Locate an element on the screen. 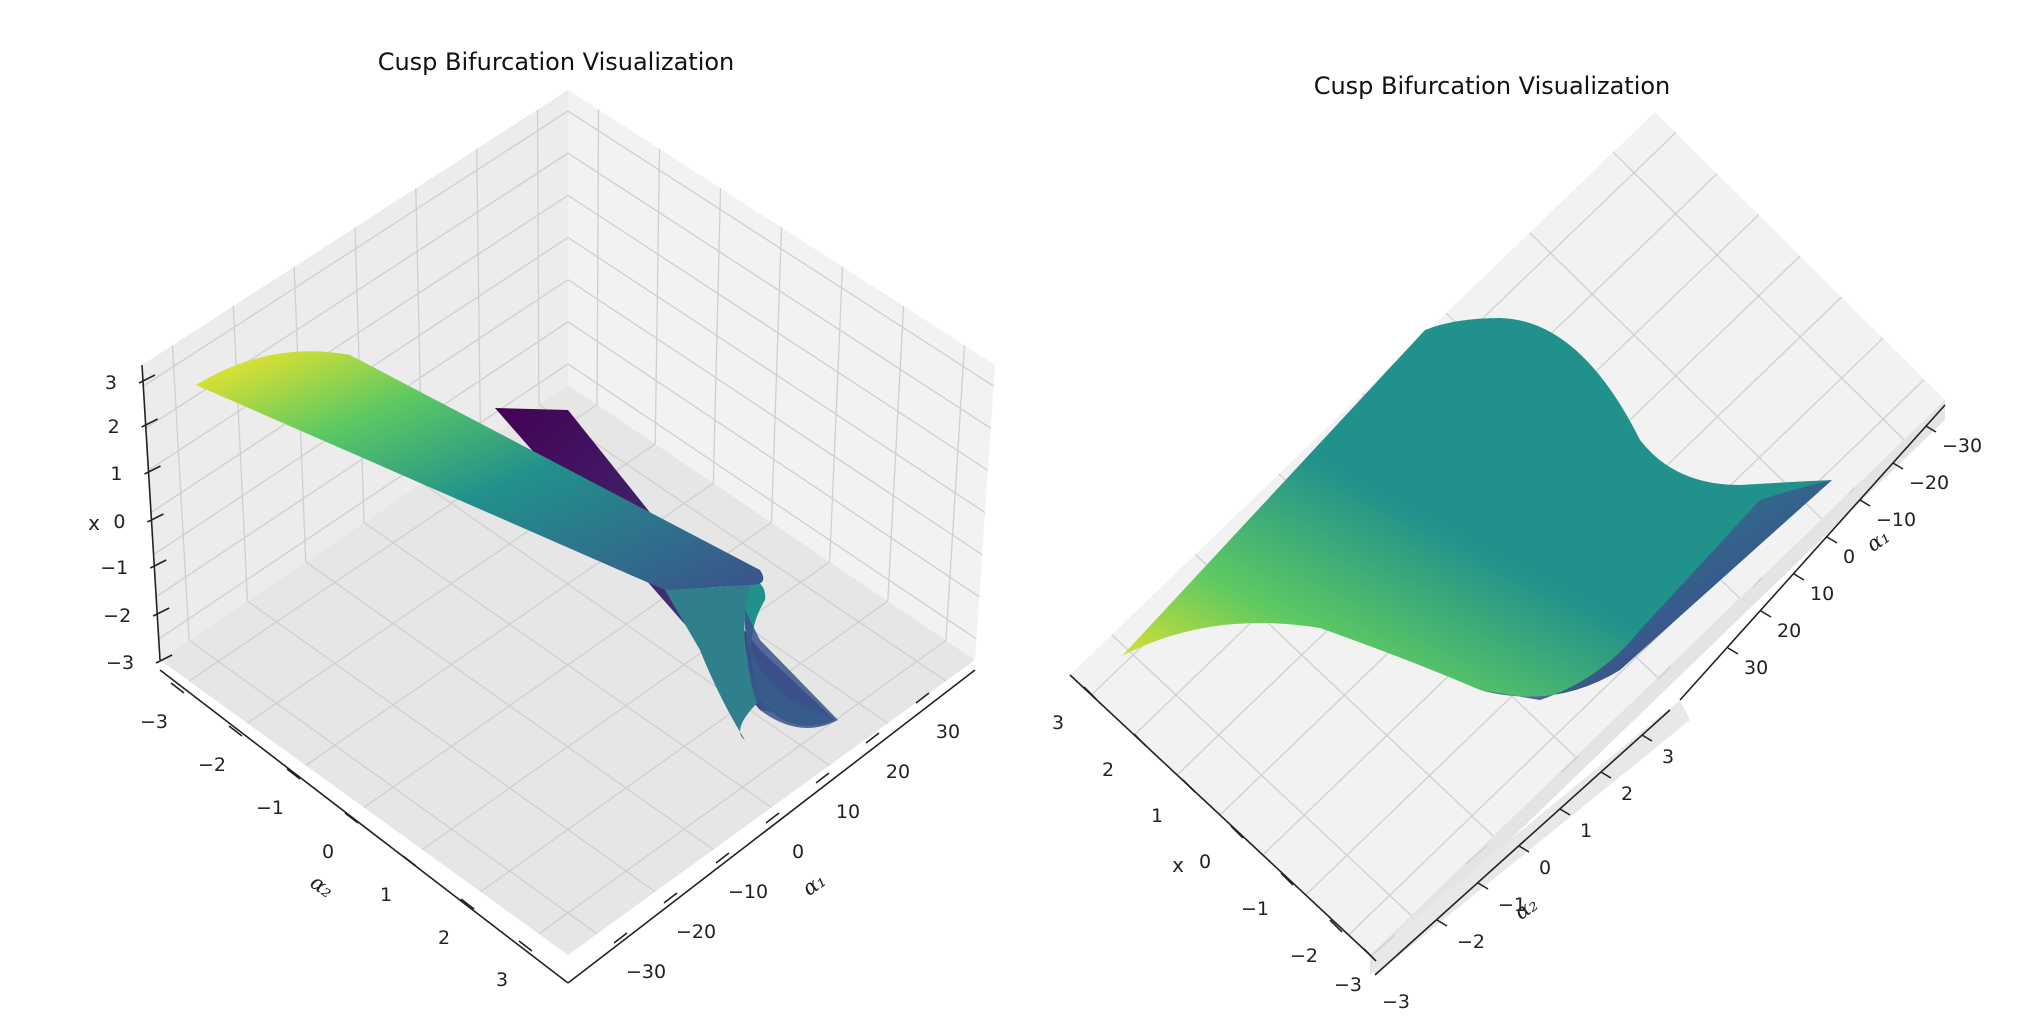 The image size is (2040, 1022). left-alpha2-ticklabel: −1 is located at coordinates (270, 808).